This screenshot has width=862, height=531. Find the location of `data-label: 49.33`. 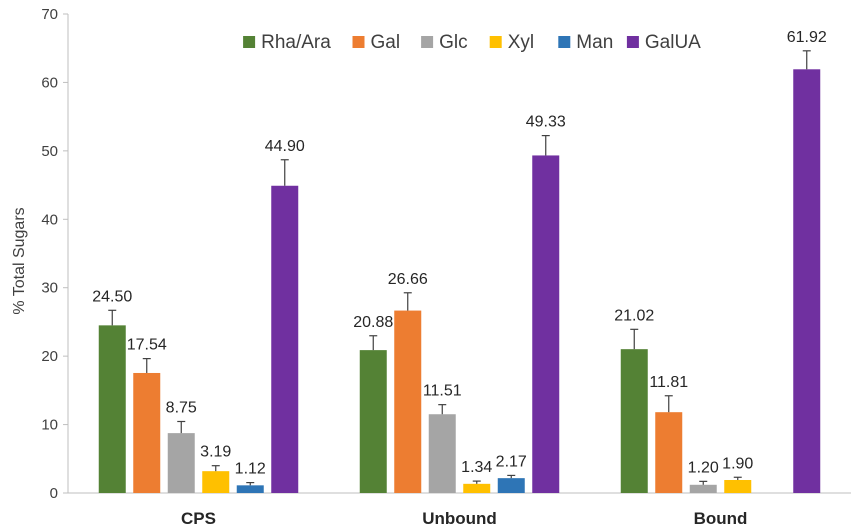

data-label: 49.33 is located at coordinates (546, 122).